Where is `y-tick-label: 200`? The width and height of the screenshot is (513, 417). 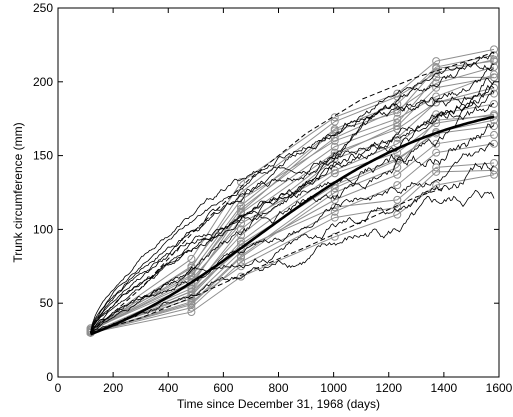
y-tick-label: 200 is located at coordinates (43, 82).